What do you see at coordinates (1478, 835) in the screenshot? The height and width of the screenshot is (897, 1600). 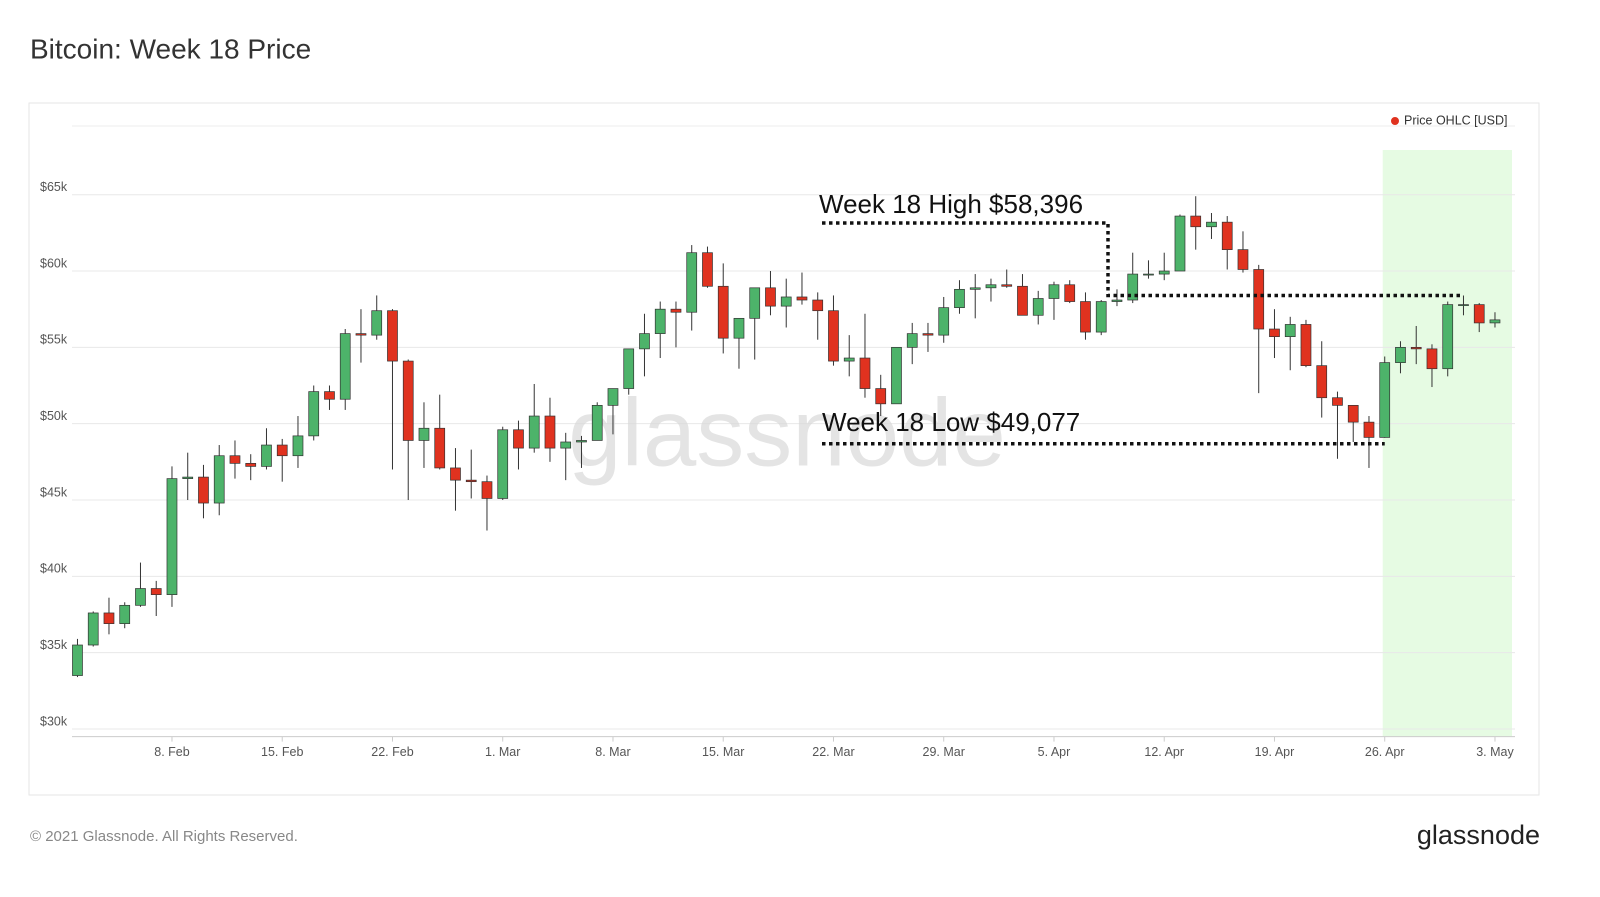 I see `logo: glassnode` at bounding box center [1478, 835].